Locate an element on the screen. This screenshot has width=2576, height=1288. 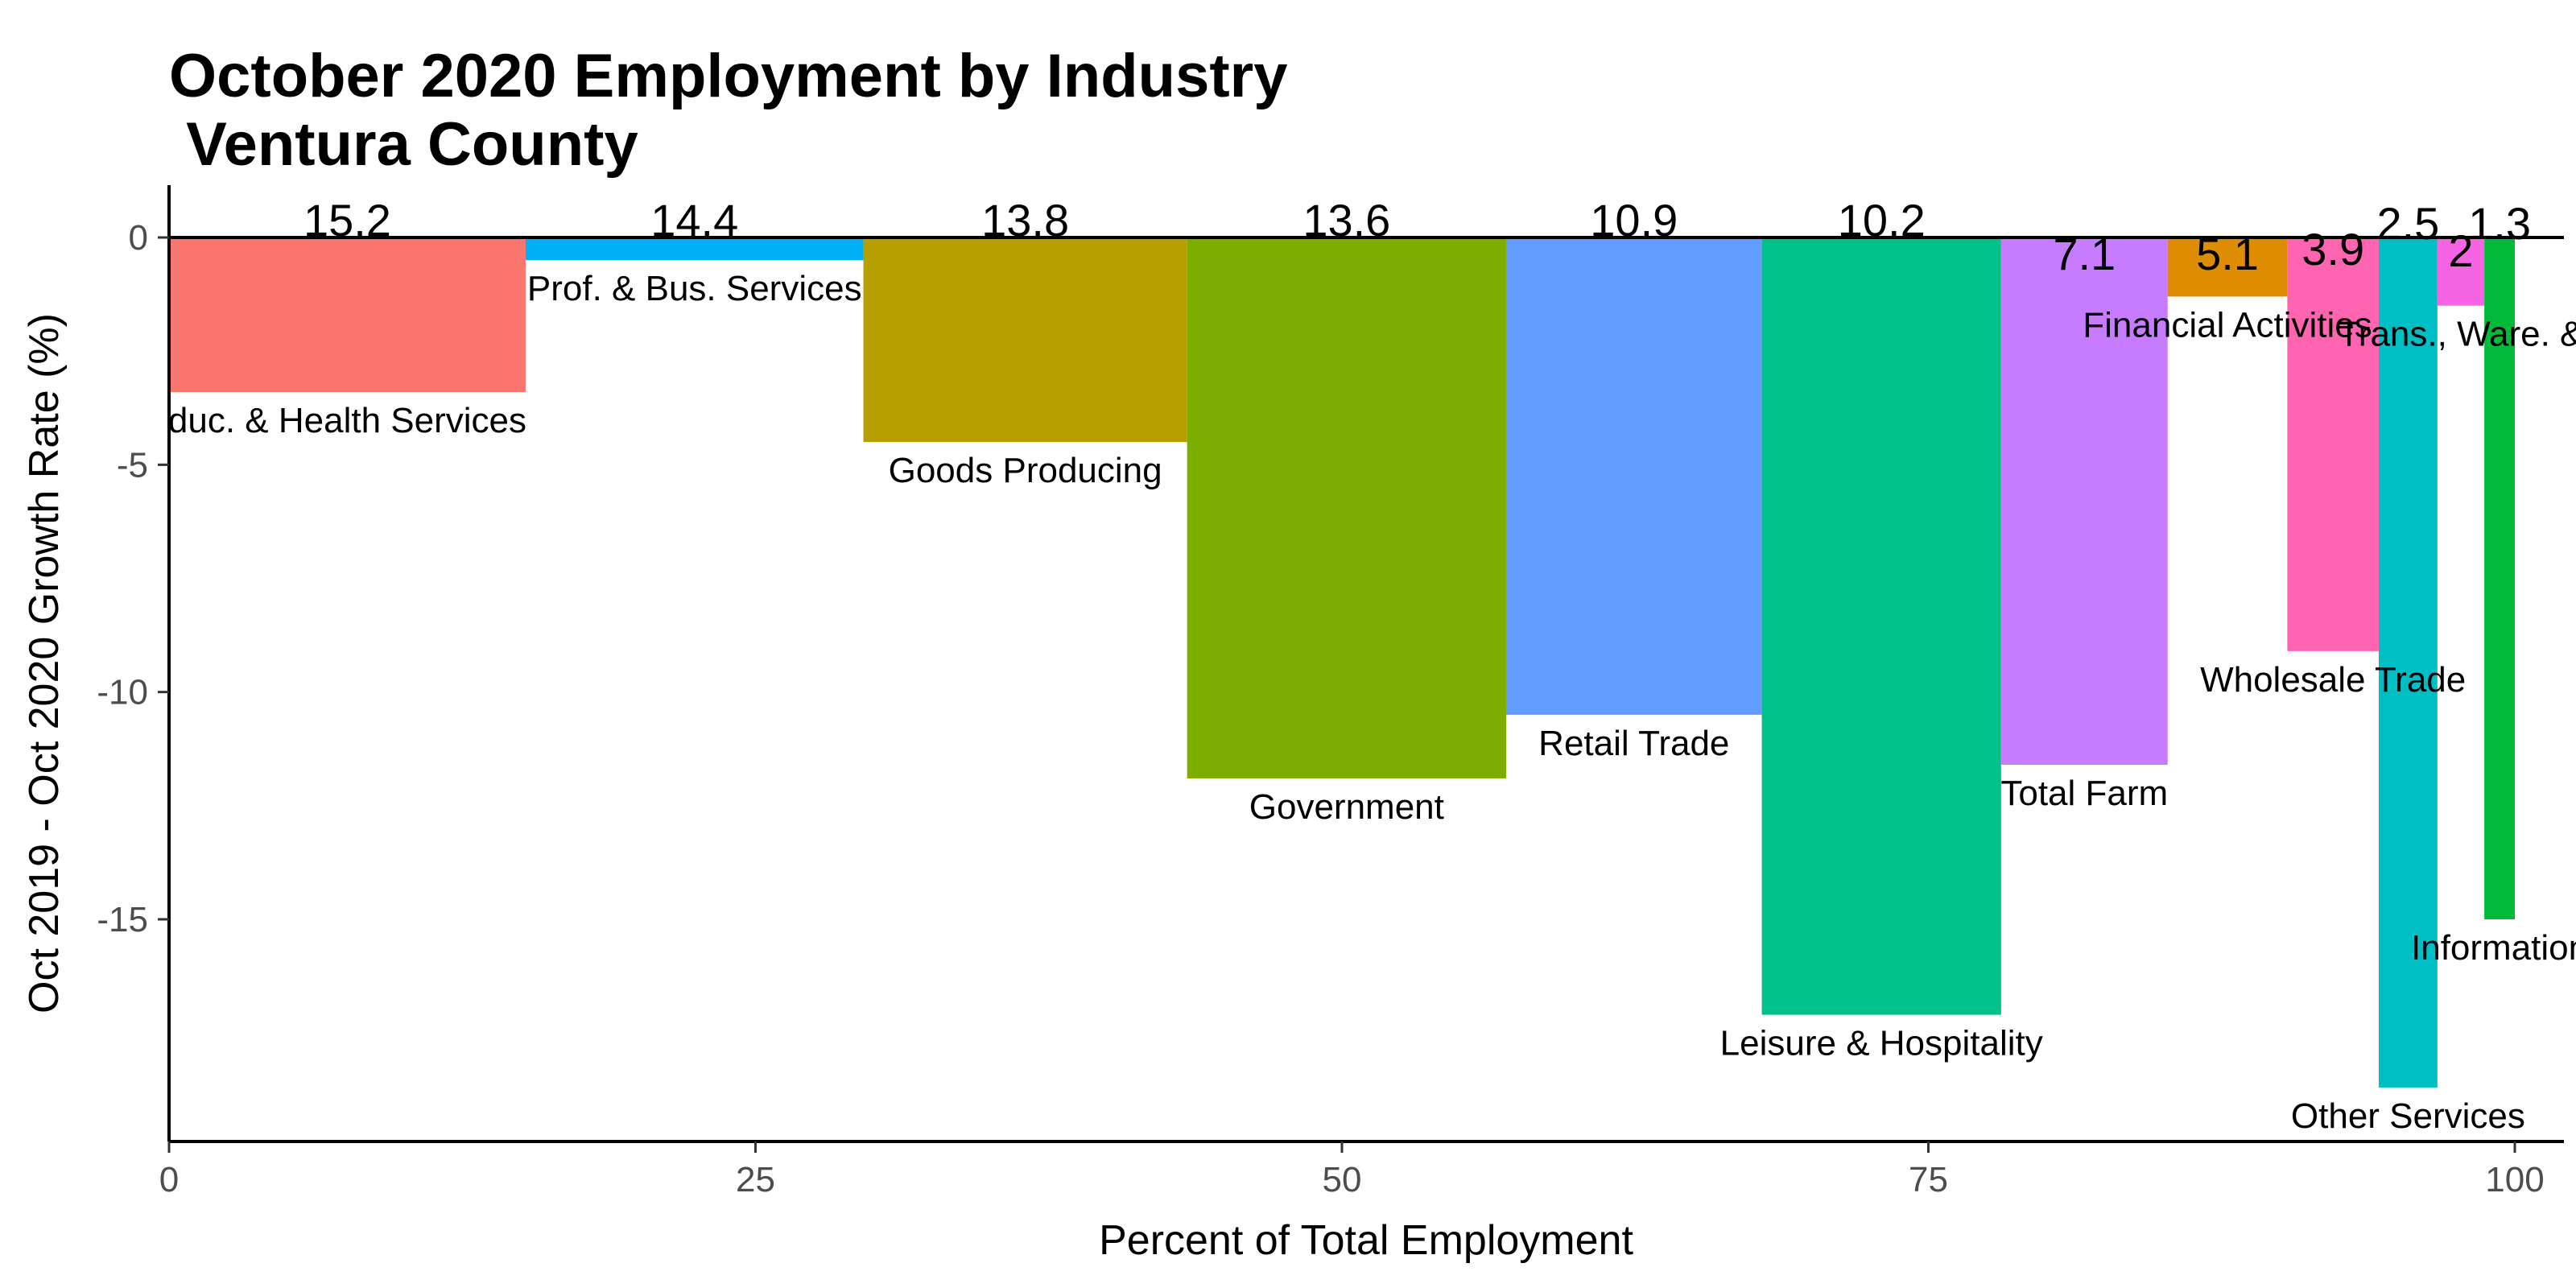
industry-label-financial-activities: Financial Activities is located at coordinates (2227, 325).